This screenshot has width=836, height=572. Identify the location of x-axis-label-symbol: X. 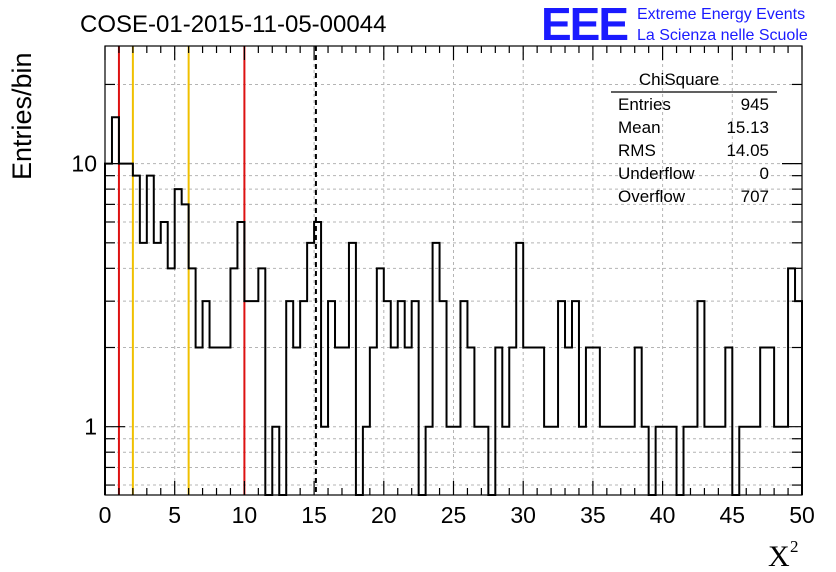
(779, 556).